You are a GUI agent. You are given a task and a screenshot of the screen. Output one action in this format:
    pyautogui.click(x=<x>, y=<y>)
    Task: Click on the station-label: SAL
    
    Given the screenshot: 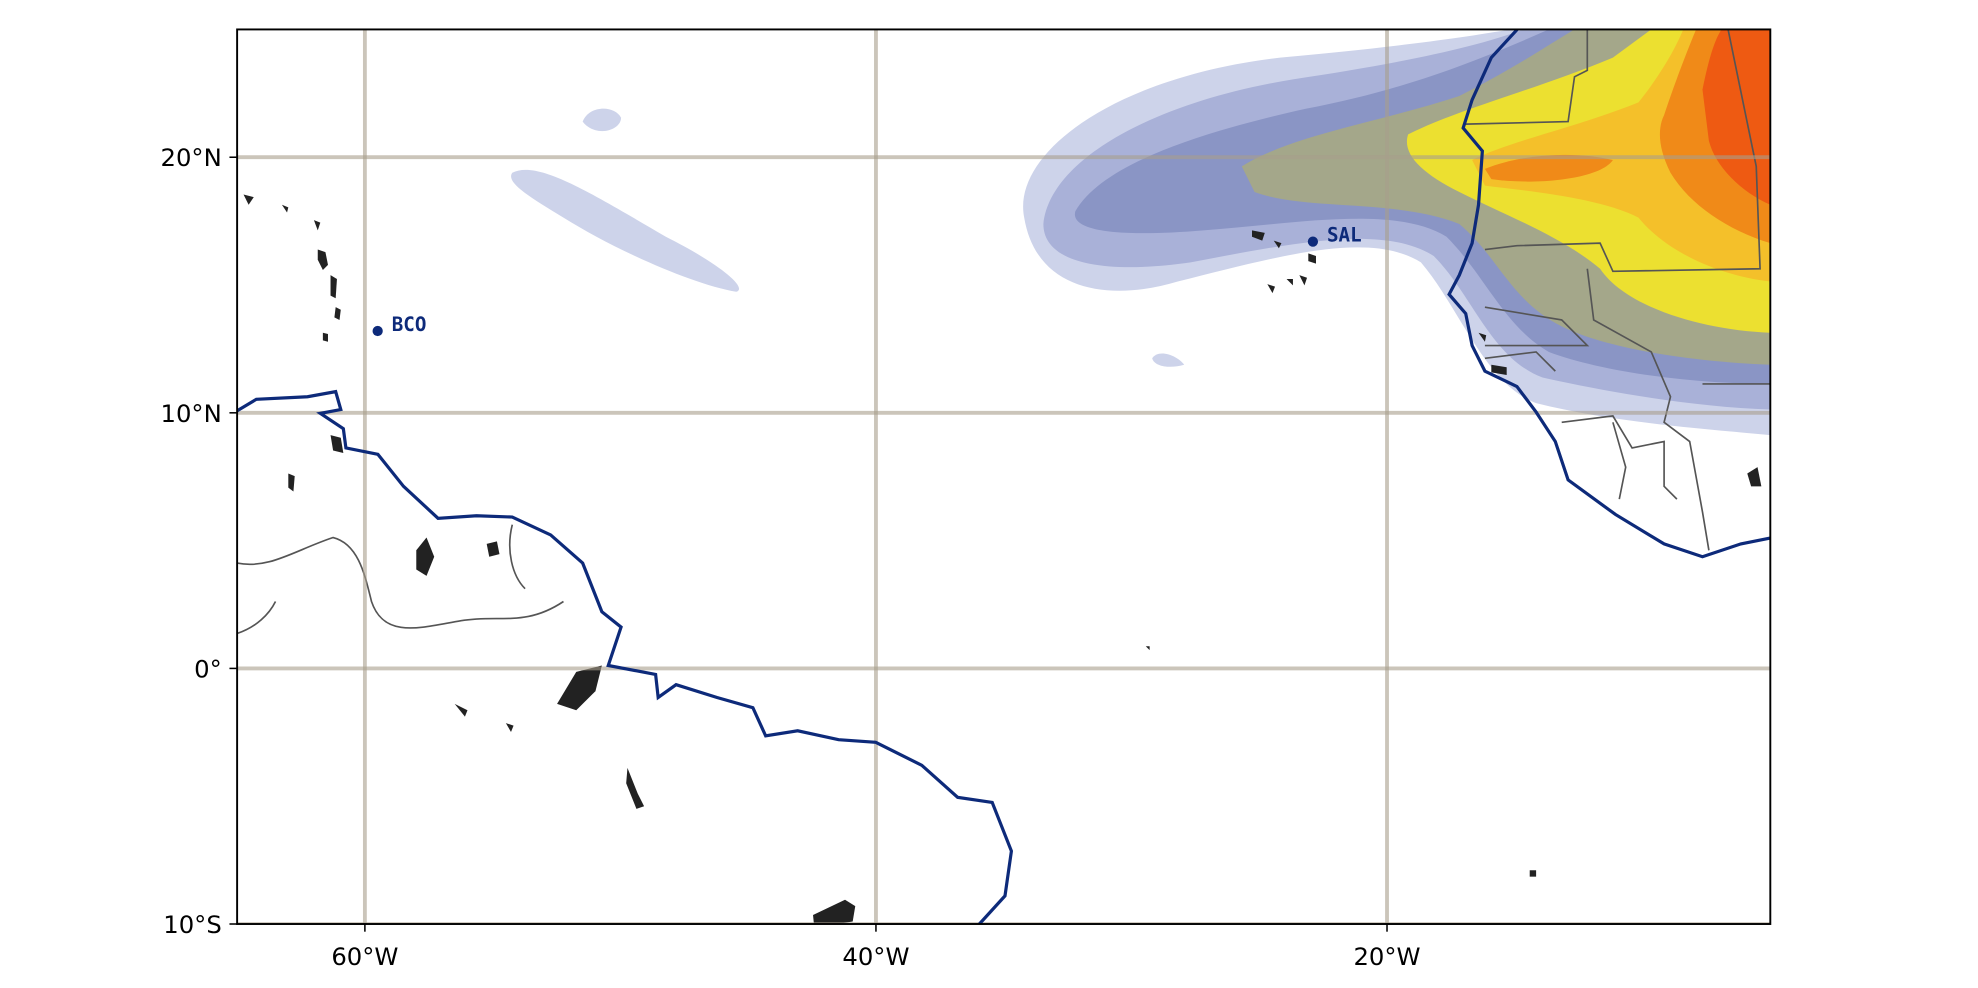 What is the action you would take?
    pyautogui.click(x=1344, y=235)
    